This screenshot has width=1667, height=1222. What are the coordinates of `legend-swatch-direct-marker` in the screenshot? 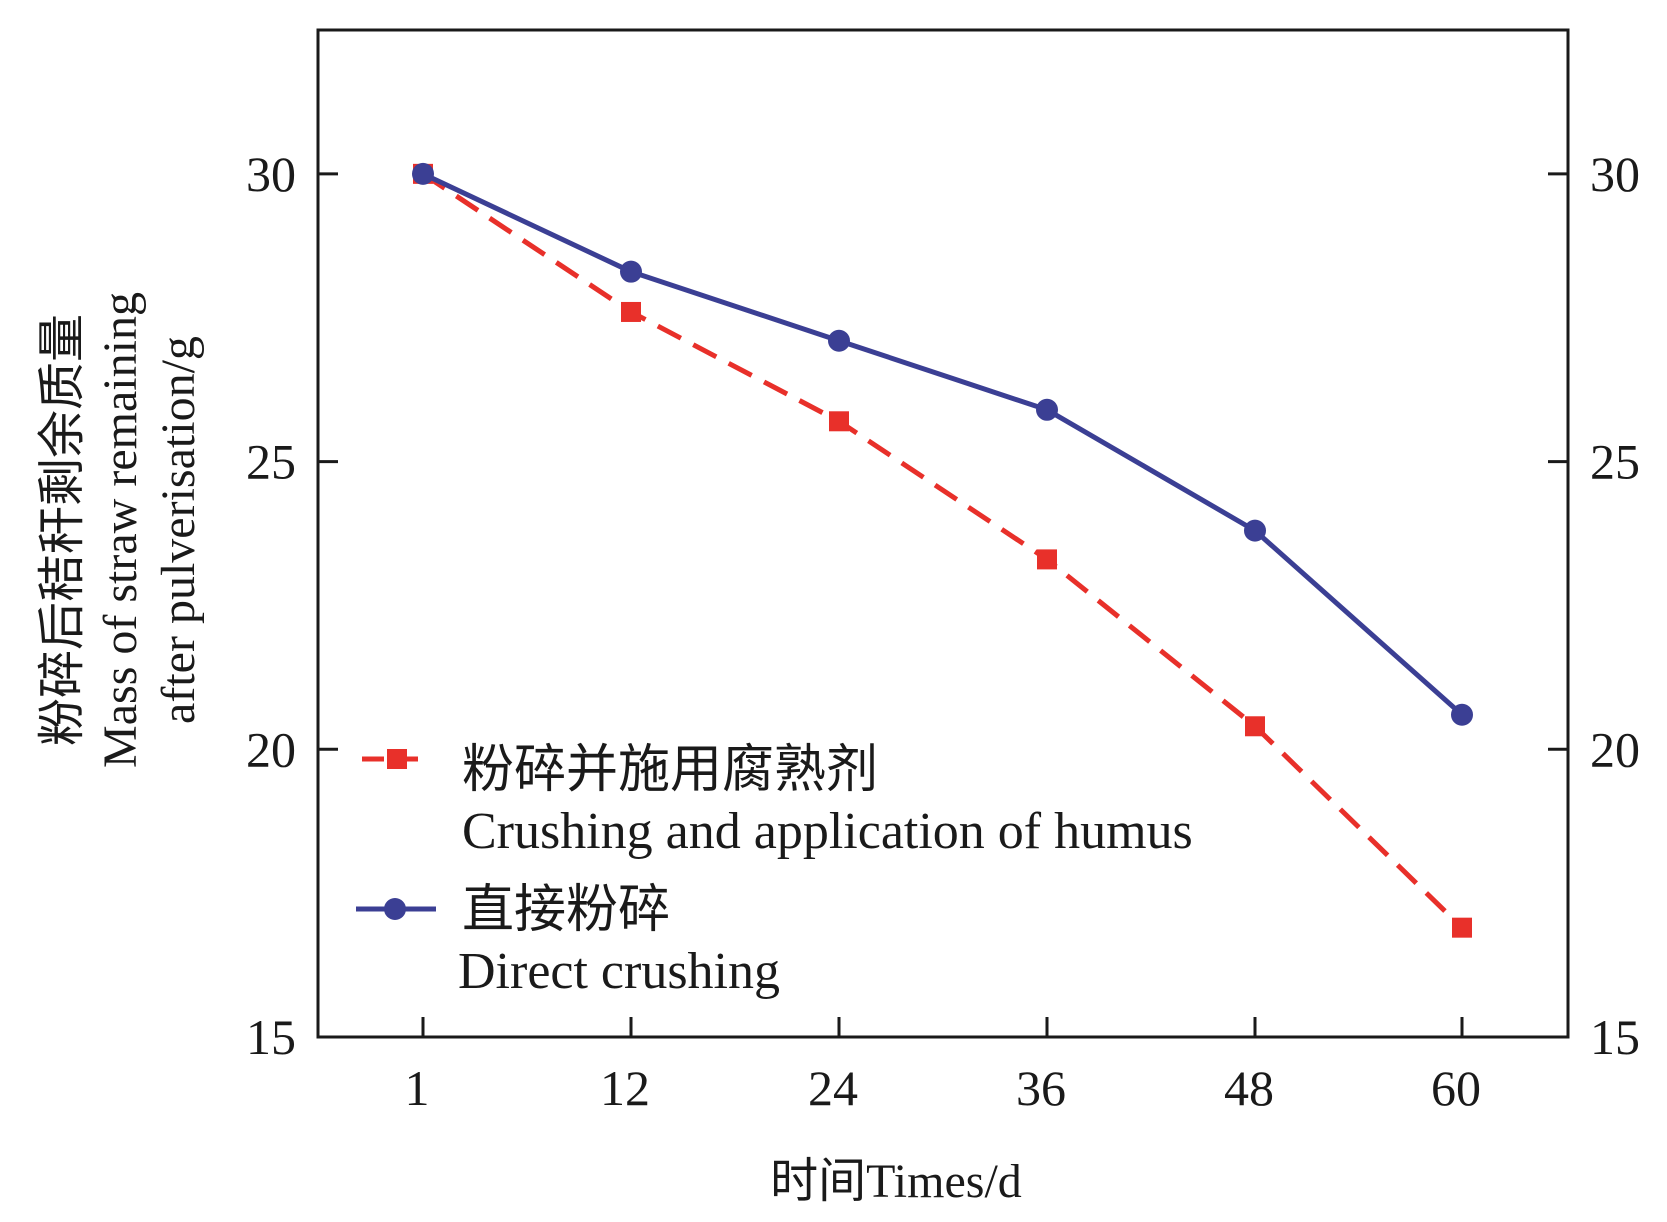 It's located at (395, 909).